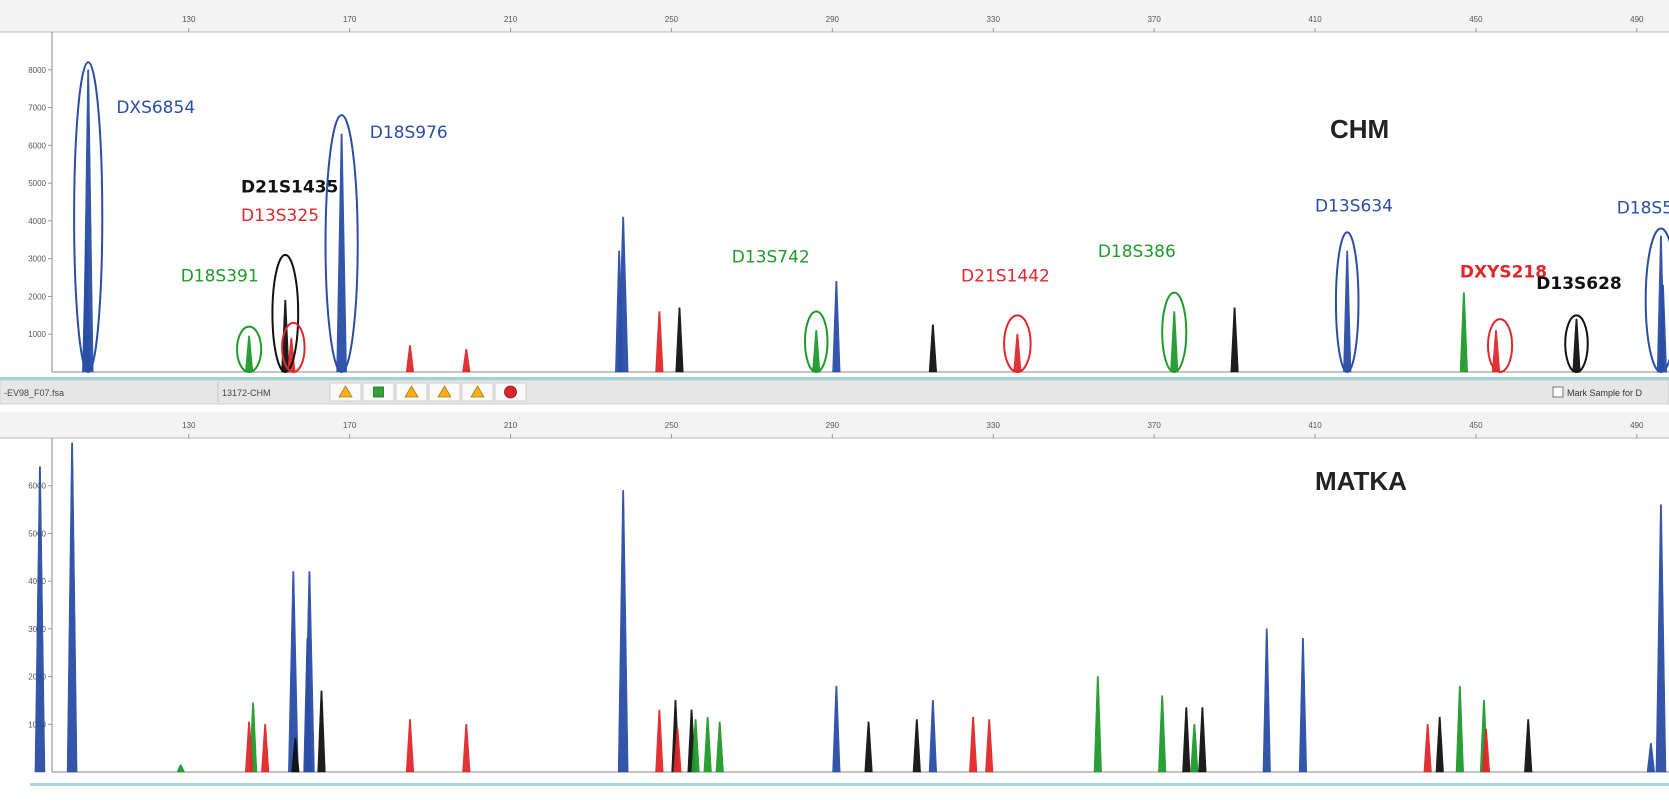 This screenshot has height=805, width=1669. What do you see at coordinates (1359, 129) in the screenshot?
I see `chm-sample-label: CHM` at bounding box center [1359, 129].